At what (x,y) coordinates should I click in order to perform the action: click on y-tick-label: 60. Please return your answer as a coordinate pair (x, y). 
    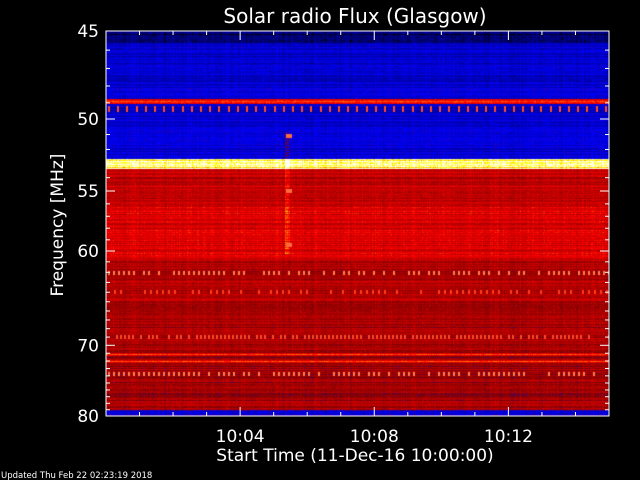
    Looking at the image, I should click on (88, 252).